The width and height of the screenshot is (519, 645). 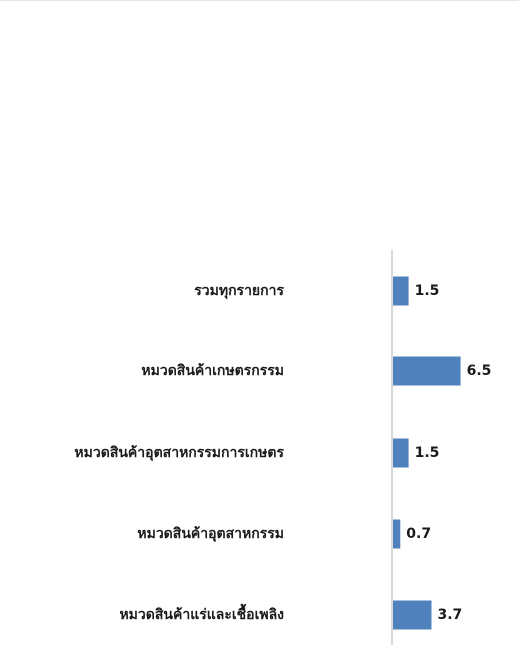 What do you see at coordinates (239, 291) in the screenshot?
I see `category-label-0: รวมทุกรายการ` at bounding box center [239, 291].